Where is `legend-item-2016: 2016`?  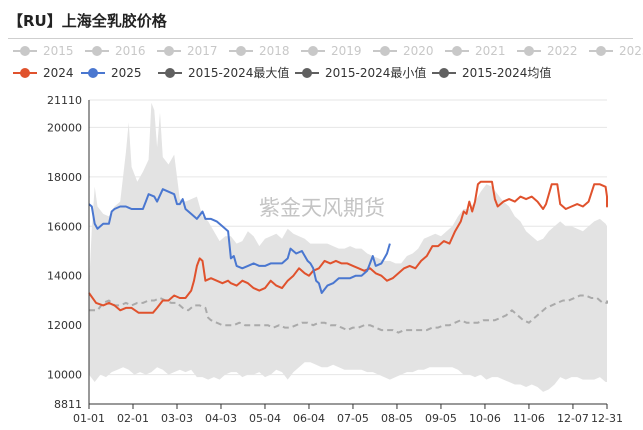 legend-item-2016: 2016 is located at coordinates (115, 51).